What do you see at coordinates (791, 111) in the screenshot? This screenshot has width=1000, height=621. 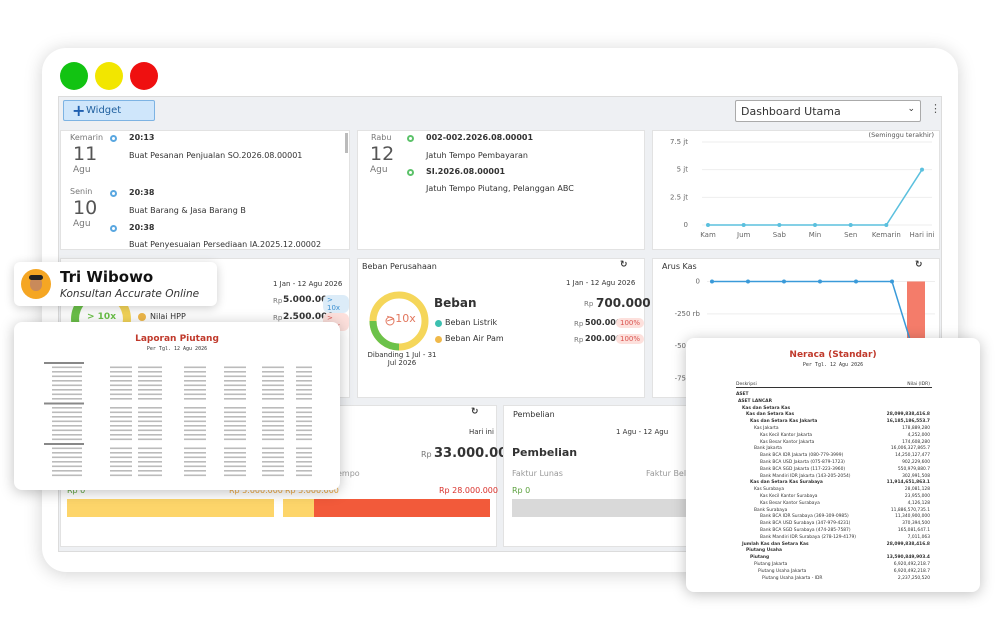 I see `select-label: Dashboard Utama` at bounding box center [791, 111].